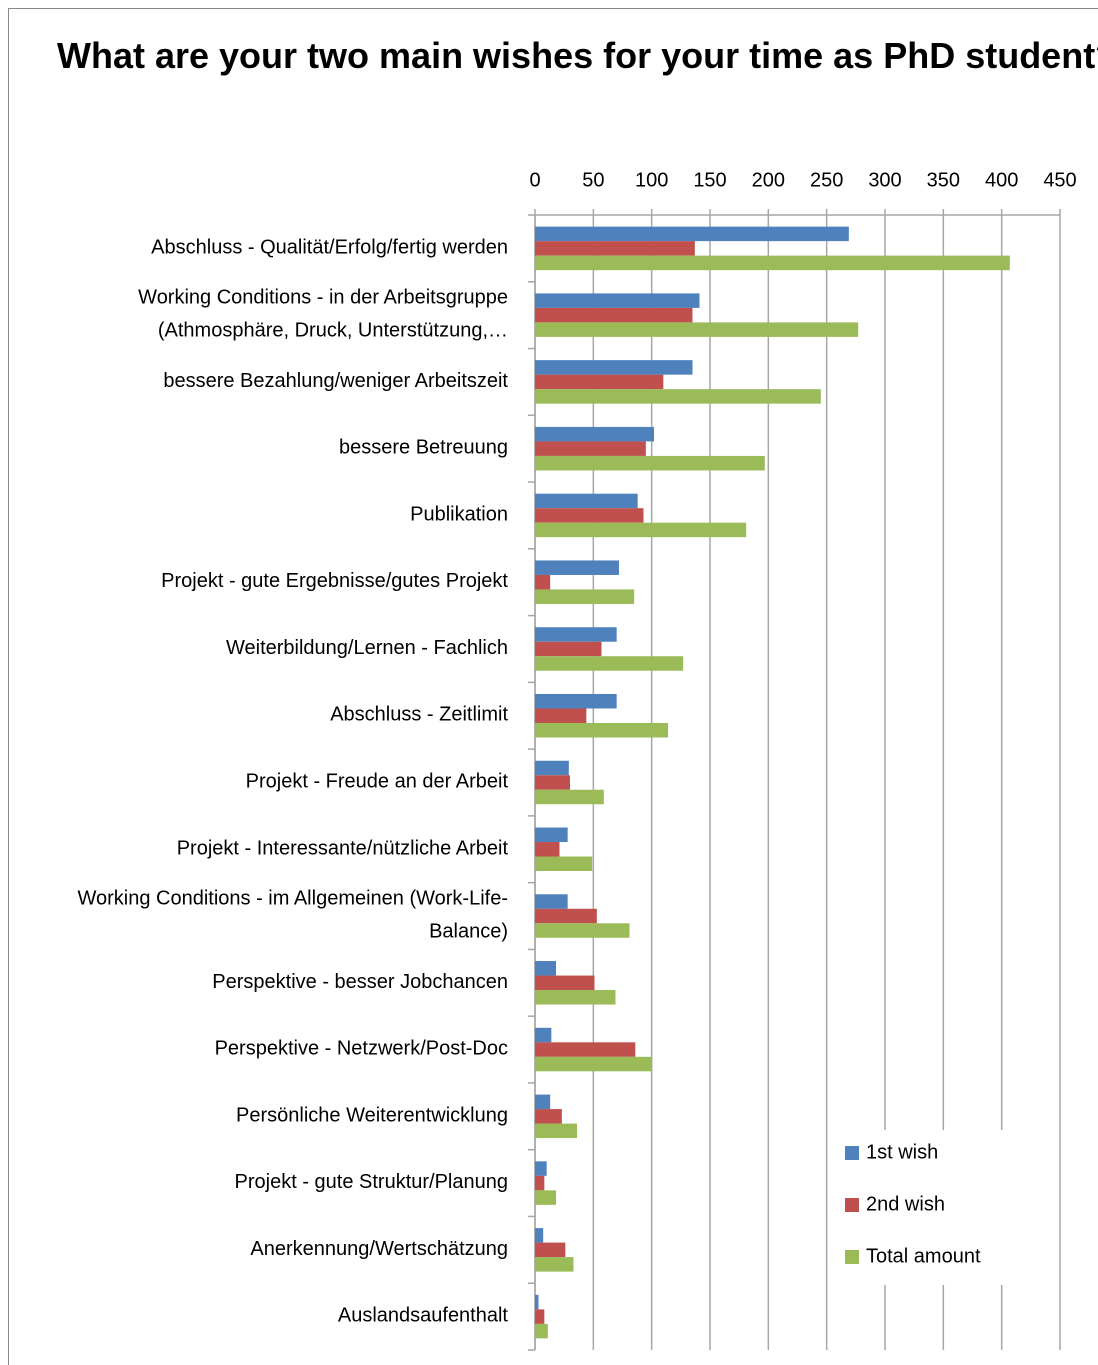 Image resolution: width=1098 pixels, height=1365 pixels. What do you see at coordinates (1001, 180) in the screenshot?
I see `x-tick-label: 400` at bounding box center [1001, 180].